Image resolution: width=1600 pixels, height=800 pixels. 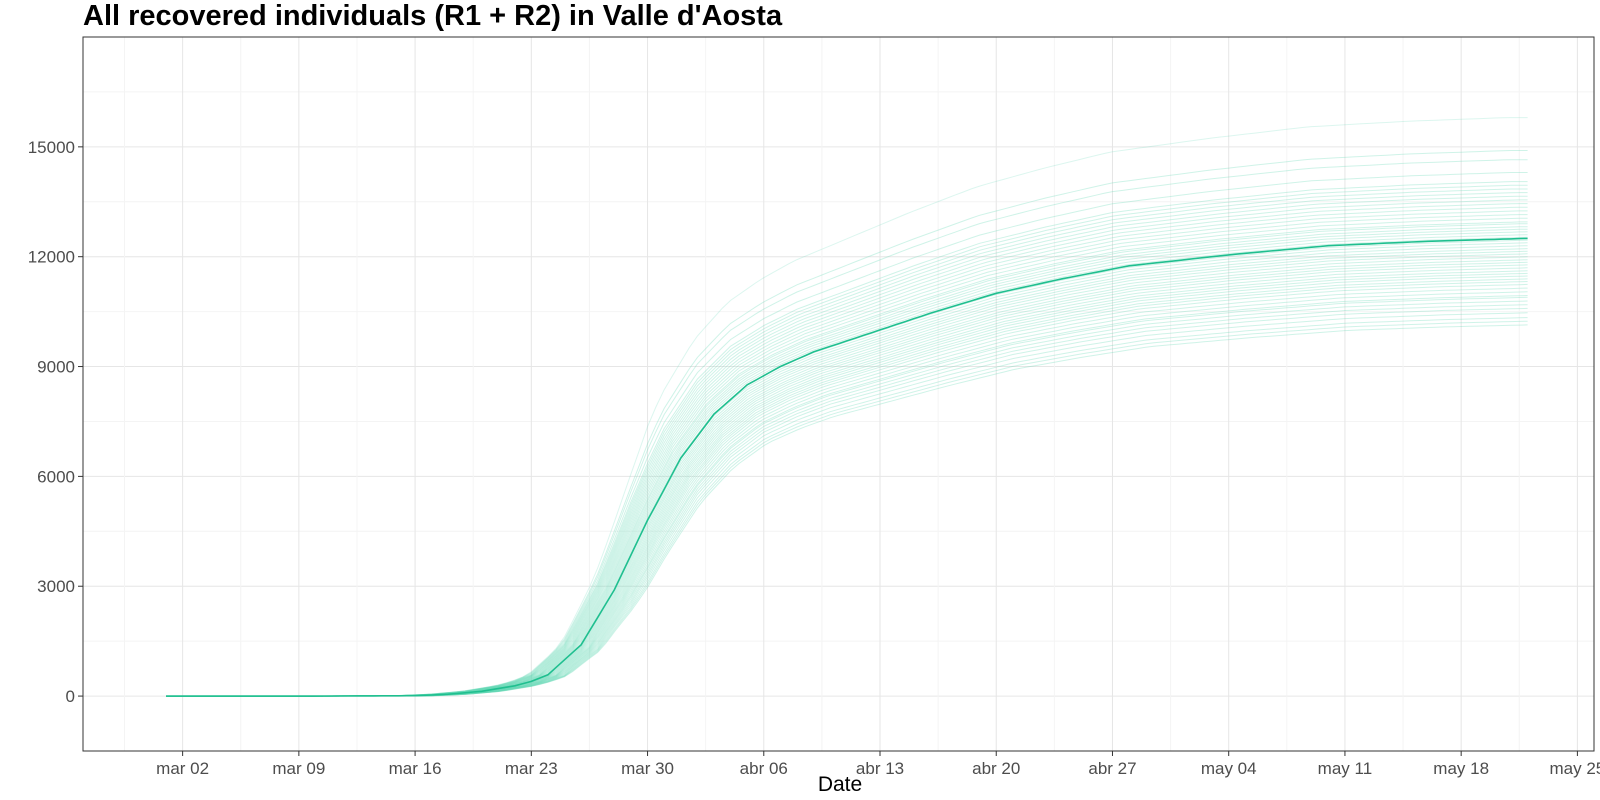 What do you see at coordinates (1575, 768) in the screenshot?
I see `x-tick-label: may 25` at bounding box center [1575, 768].